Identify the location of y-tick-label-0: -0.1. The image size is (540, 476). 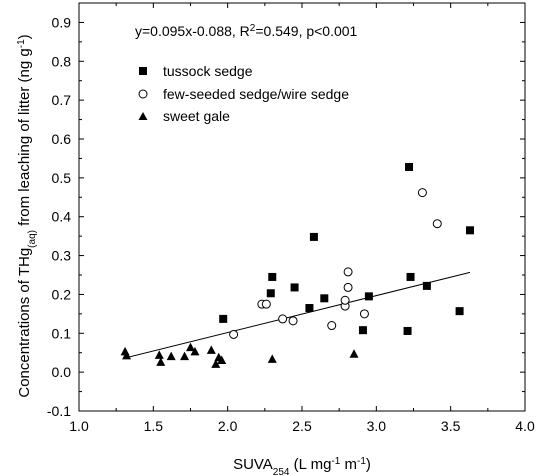
(59, 411).